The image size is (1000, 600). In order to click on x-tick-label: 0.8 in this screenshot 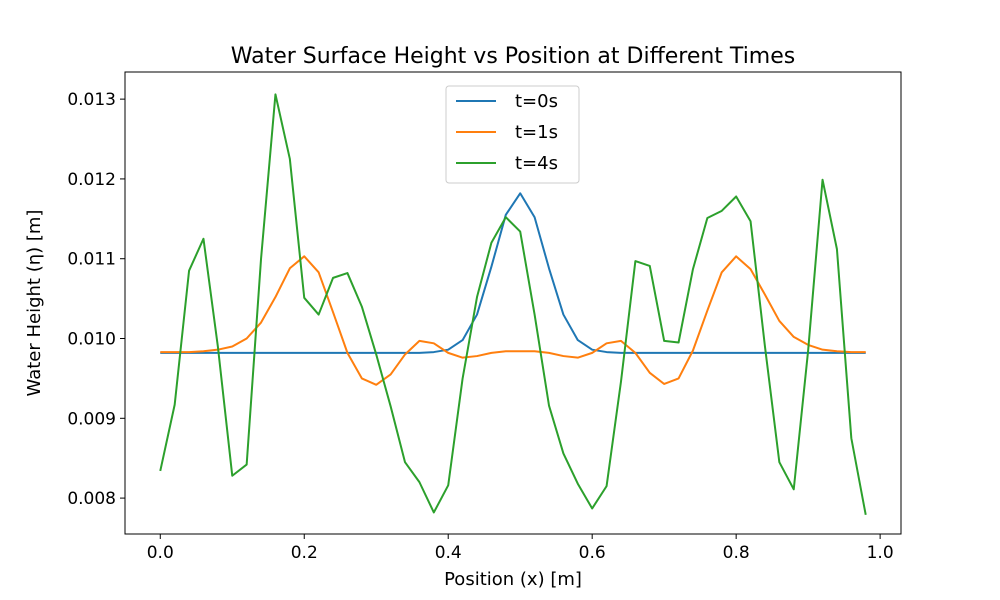, I will do `click(736, 553)`.